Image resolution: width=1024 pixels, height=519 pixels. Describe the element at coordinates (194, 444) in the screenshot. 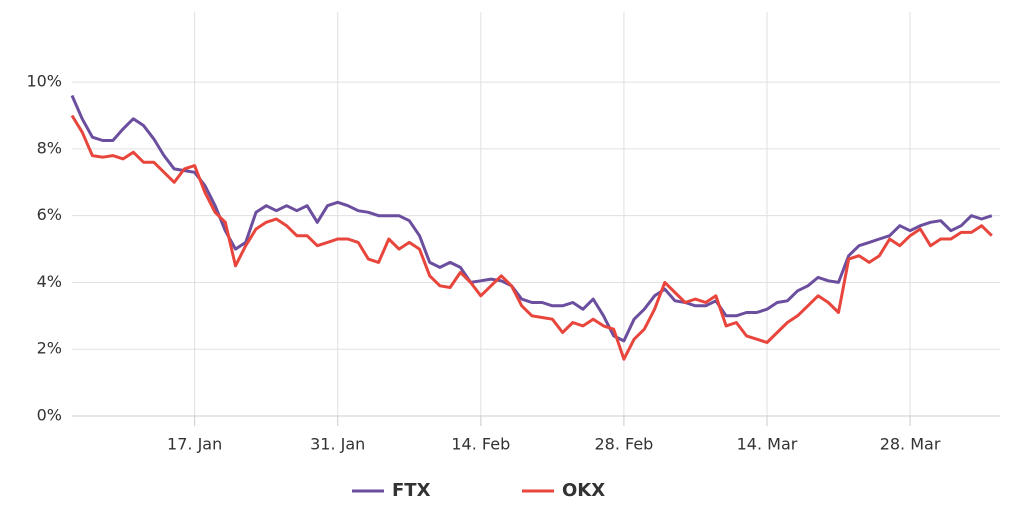

I see `x-tick-label: 17. Jan` at that location.